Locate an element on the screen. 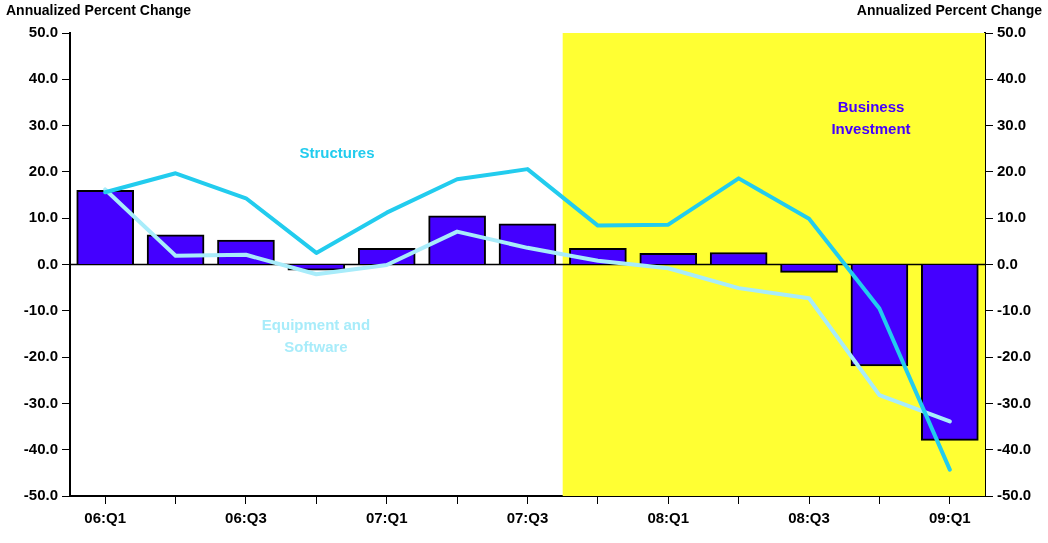 The height and width of the screenshot is (543, 1048). y2-tick-label: -40.0 is located at coordinates (1014, 448).